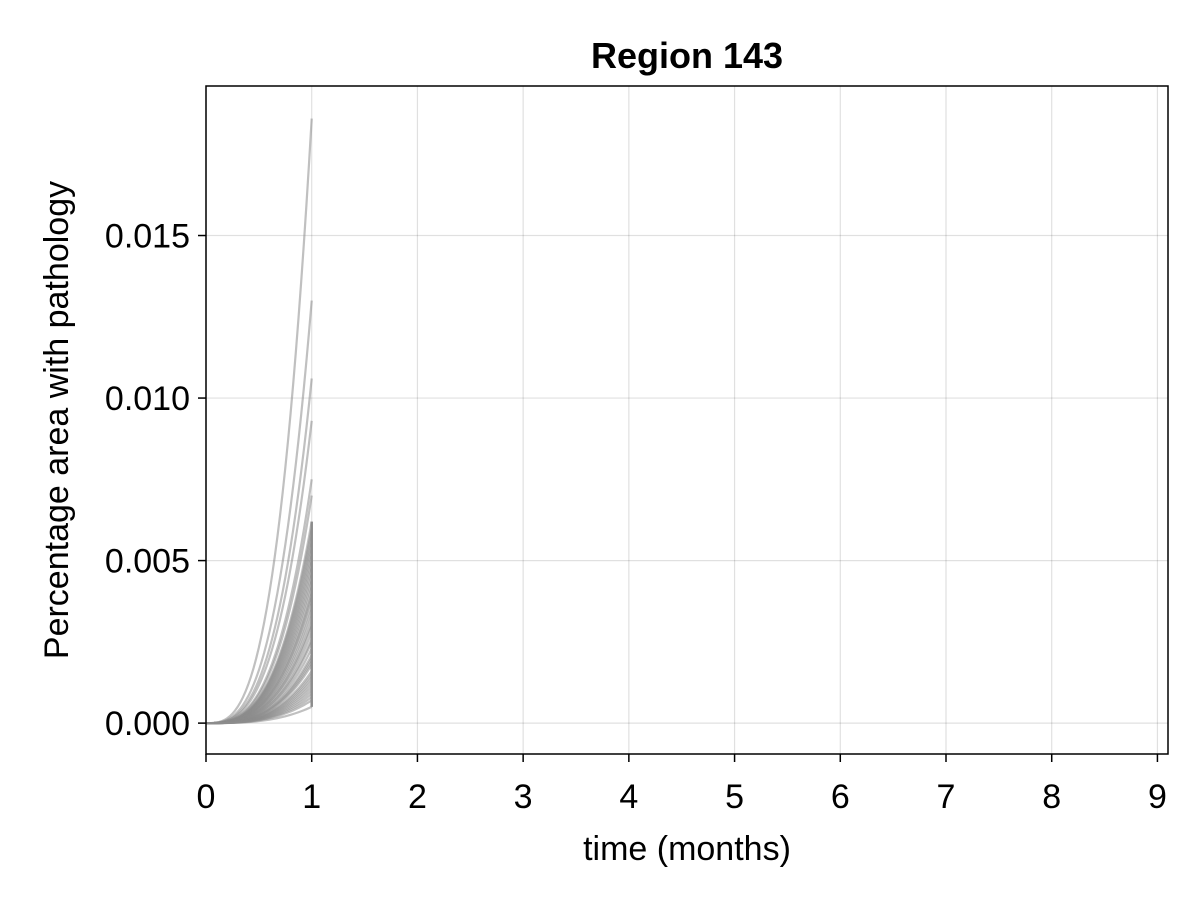 Image resolution: width=1200 pixels, height=905 pixels. What do you see at coordinates (259, 421) in the screenshot?
I see `series-lines` at bounding box center [259, 421].